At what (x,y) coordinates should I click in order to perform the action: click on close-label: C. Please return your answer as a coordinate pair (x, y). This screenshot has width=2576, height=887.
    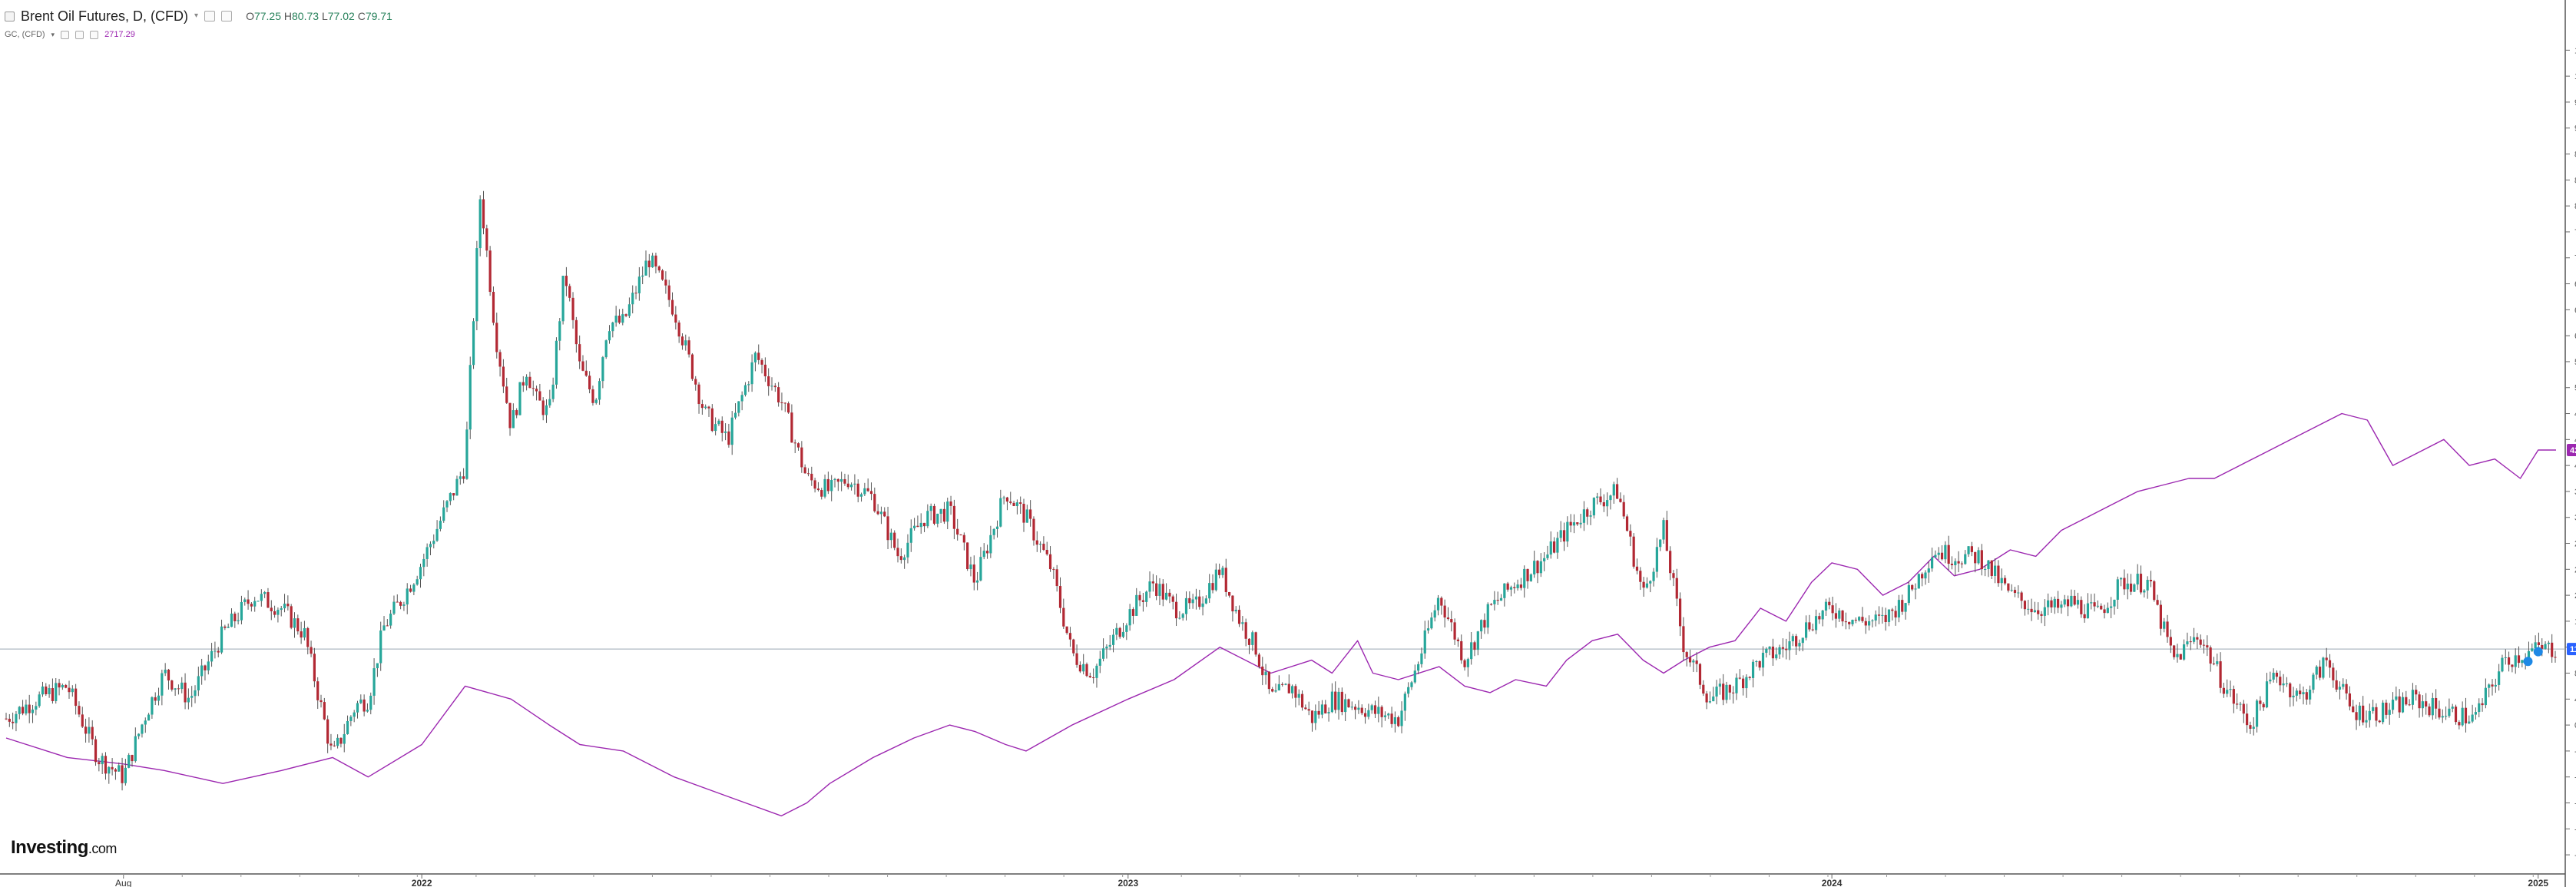
    Looking at the image, I should click on (361, 16).